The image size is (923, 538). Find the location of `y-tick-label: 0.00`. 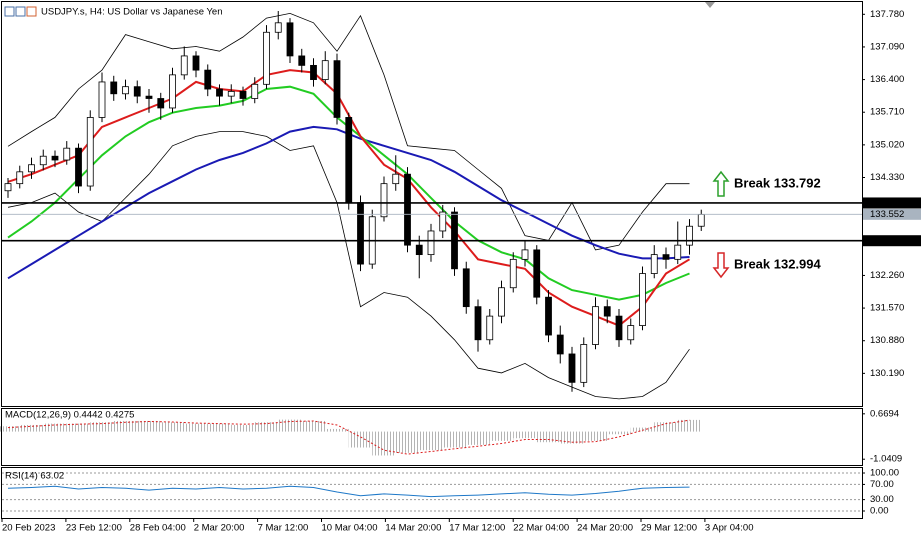

y-tick-label: 0.00 is located at coordinates (879, 511).